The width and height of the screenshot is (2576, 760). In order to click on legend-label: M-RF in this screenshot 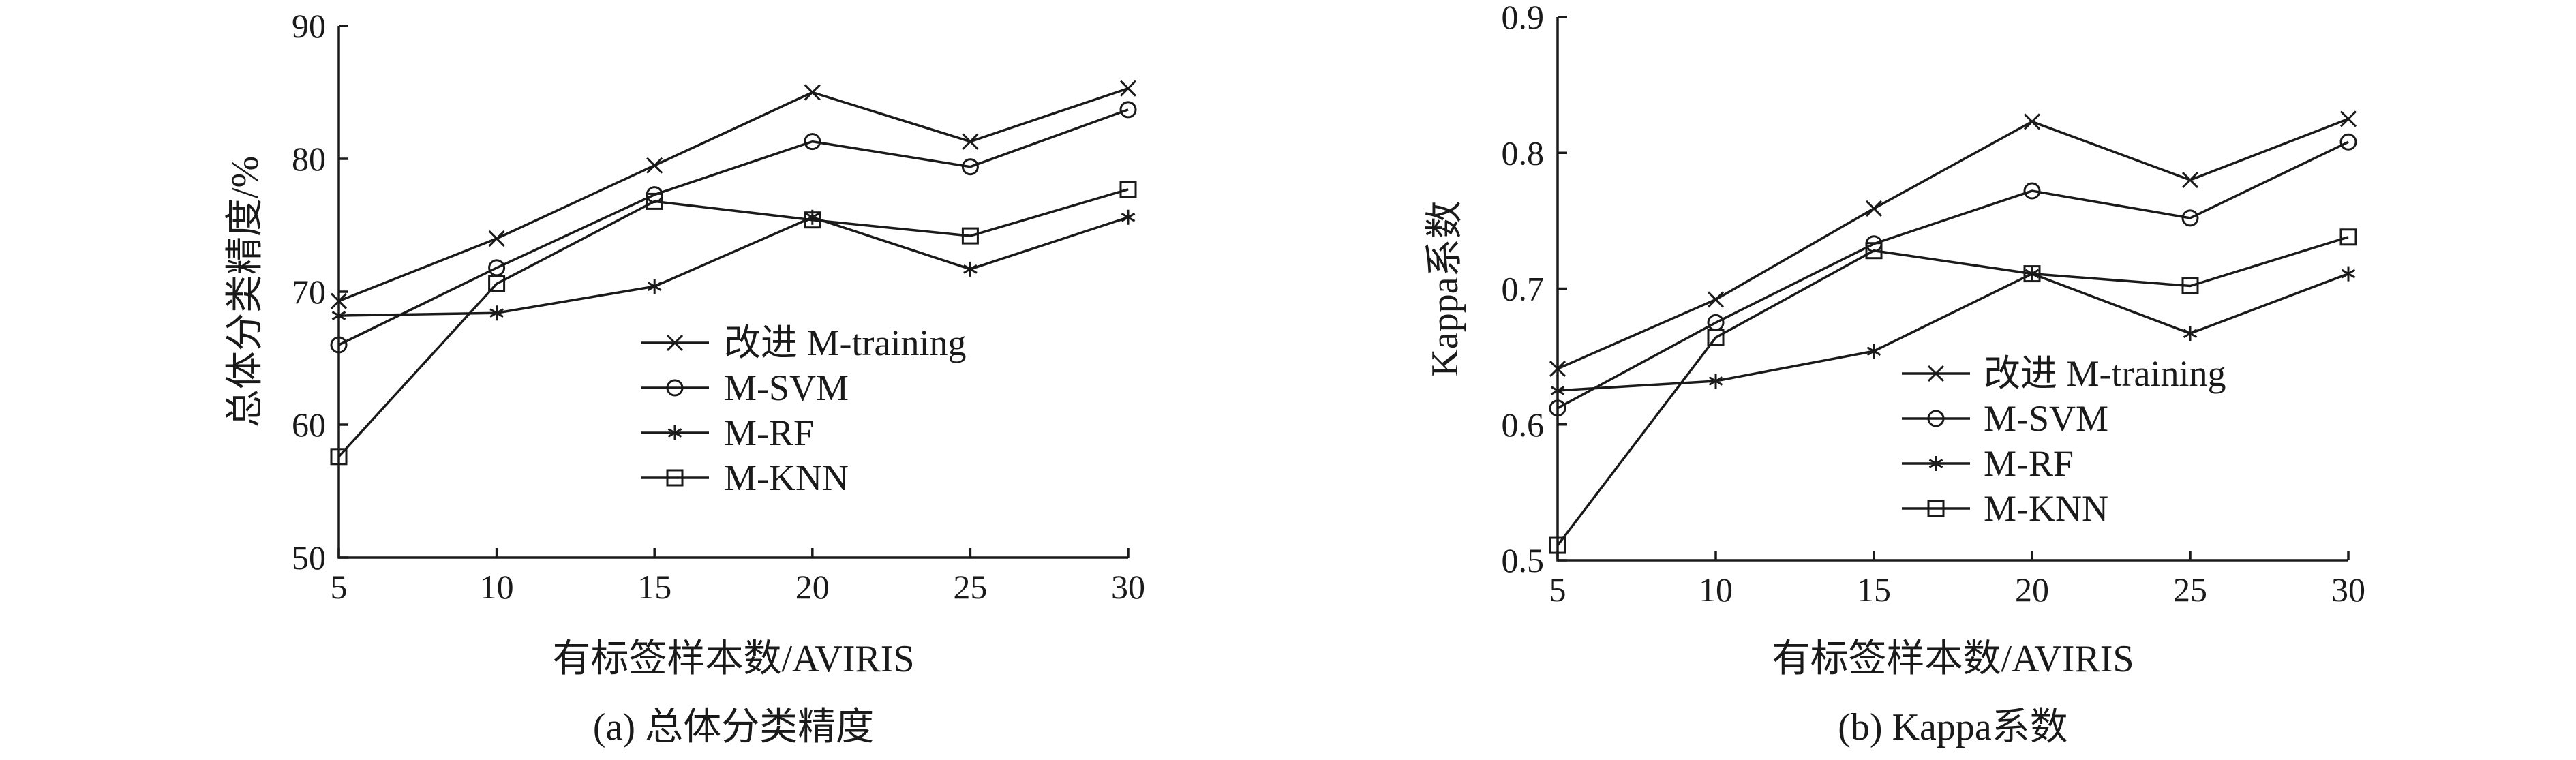, I will do `click(769, 432)`.